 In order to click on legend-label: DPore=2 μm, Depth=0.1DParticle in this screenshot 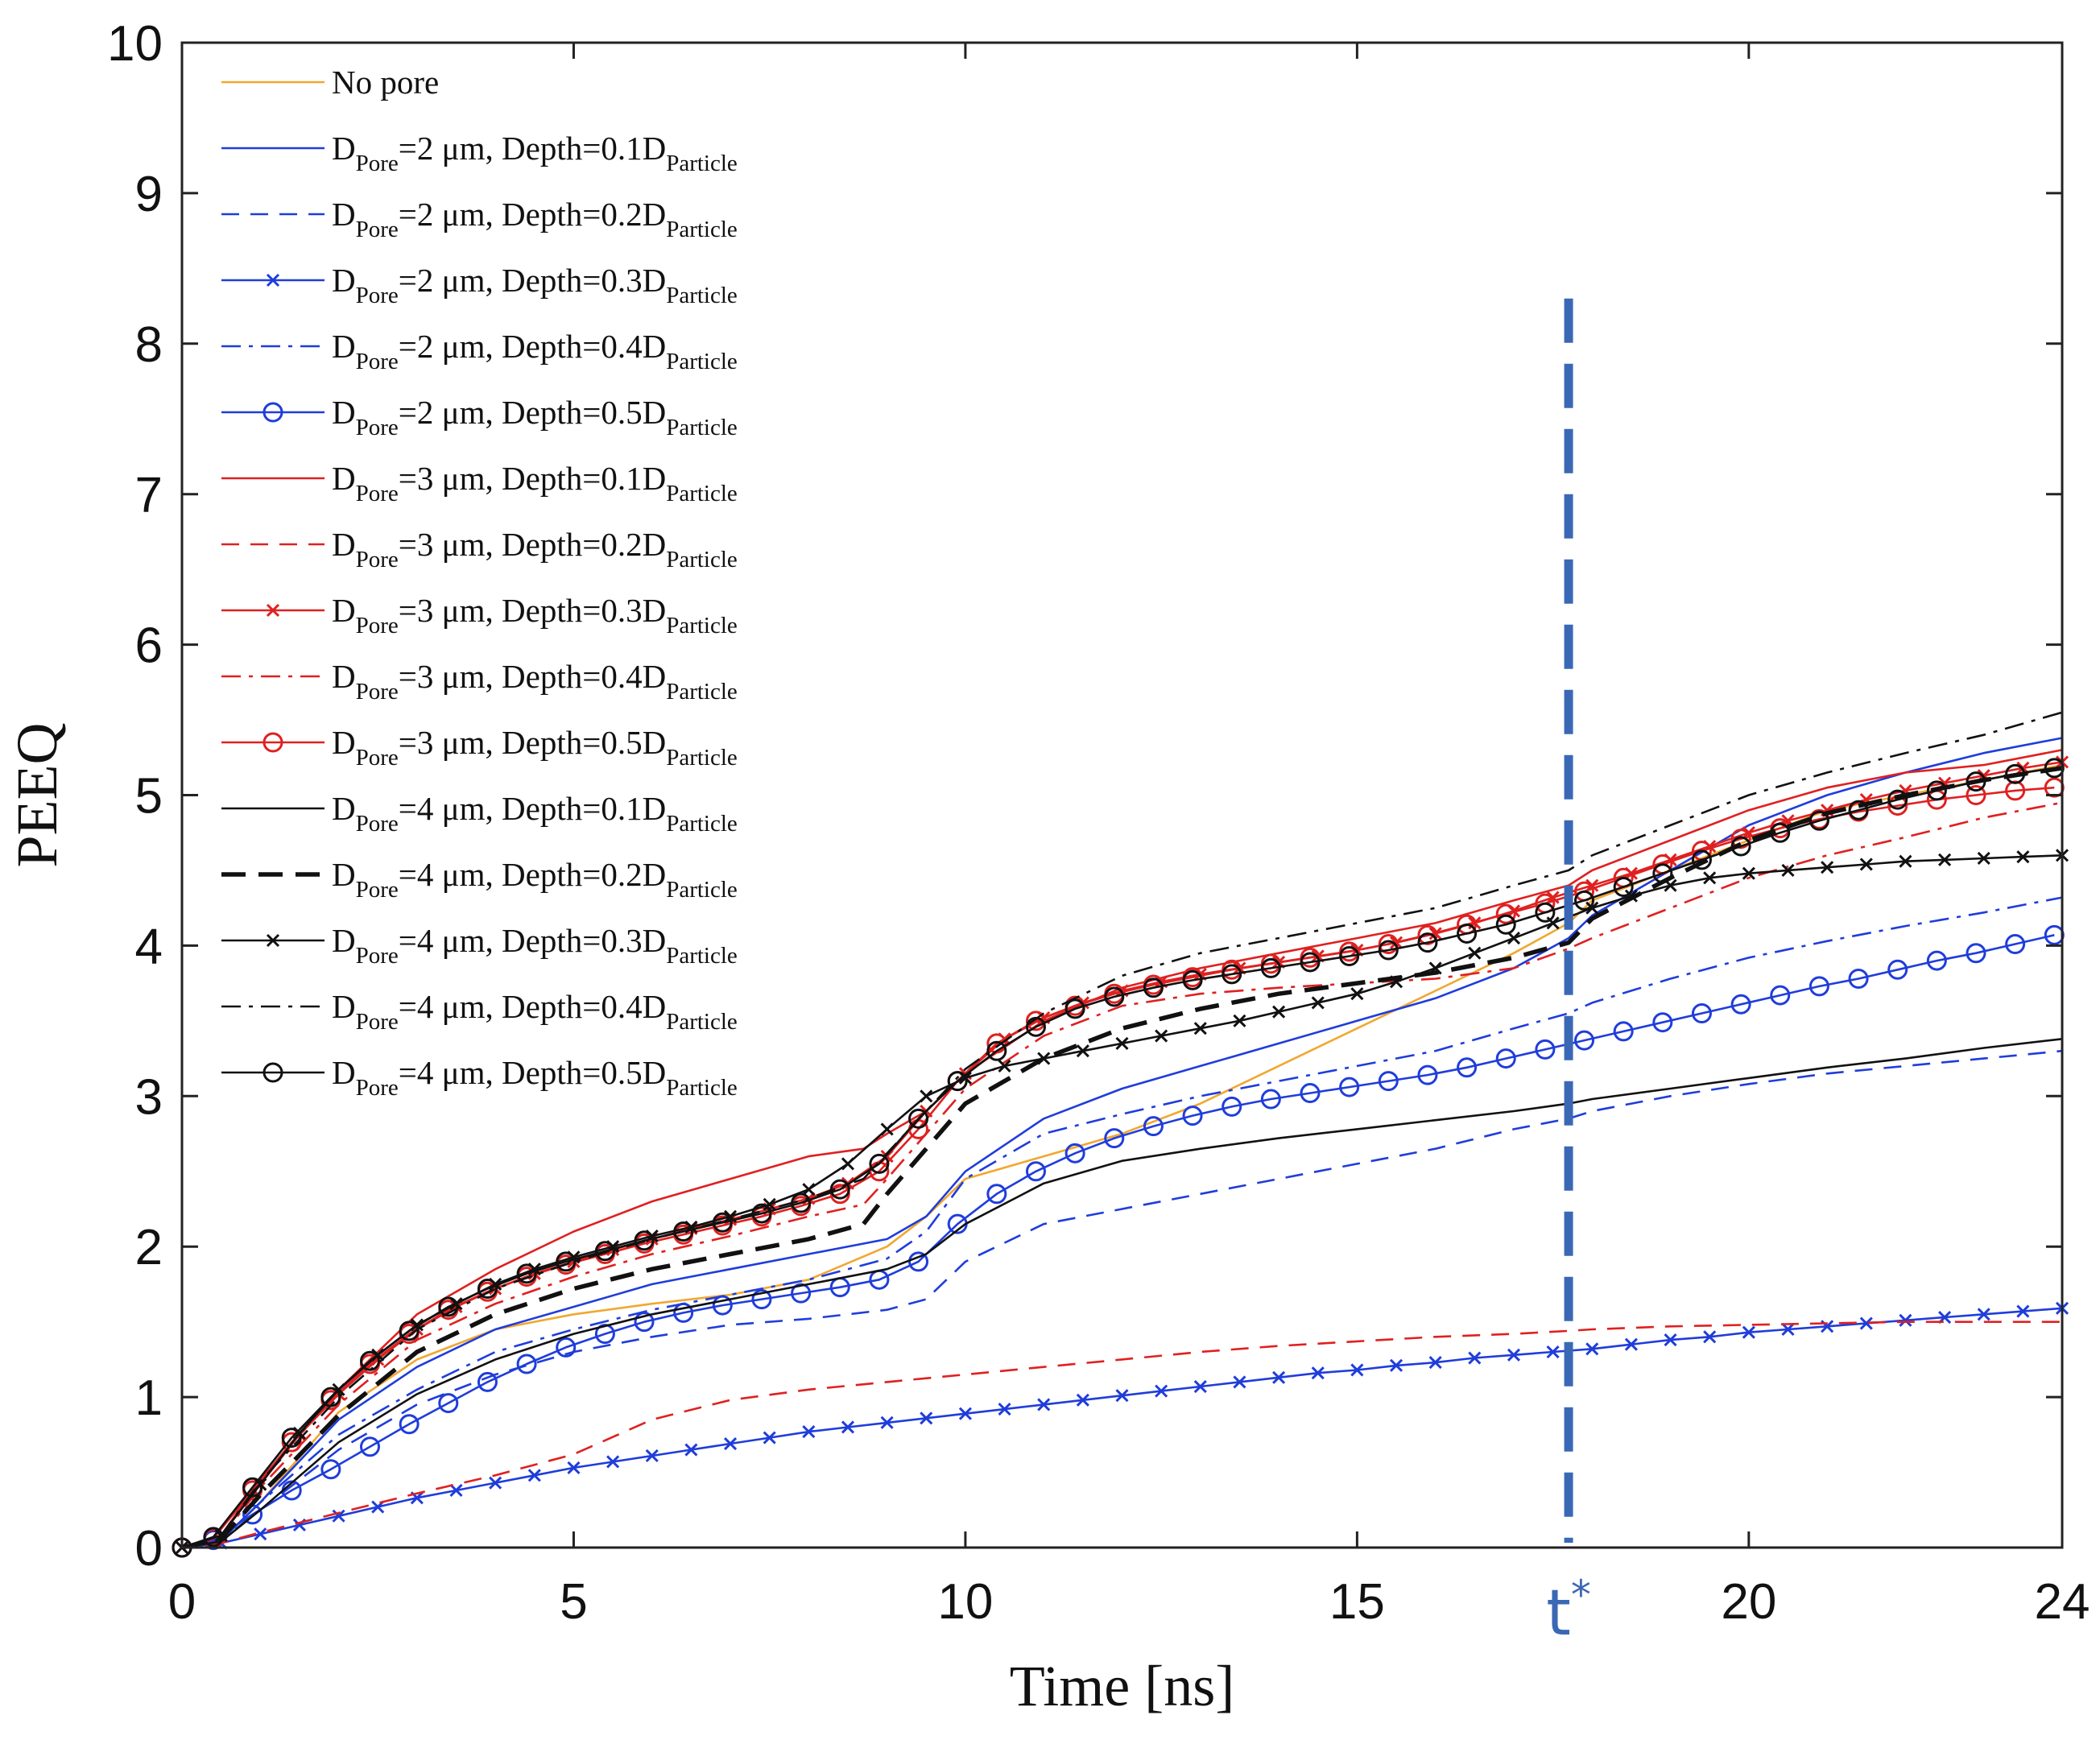, I will do `click(535, 153)`.